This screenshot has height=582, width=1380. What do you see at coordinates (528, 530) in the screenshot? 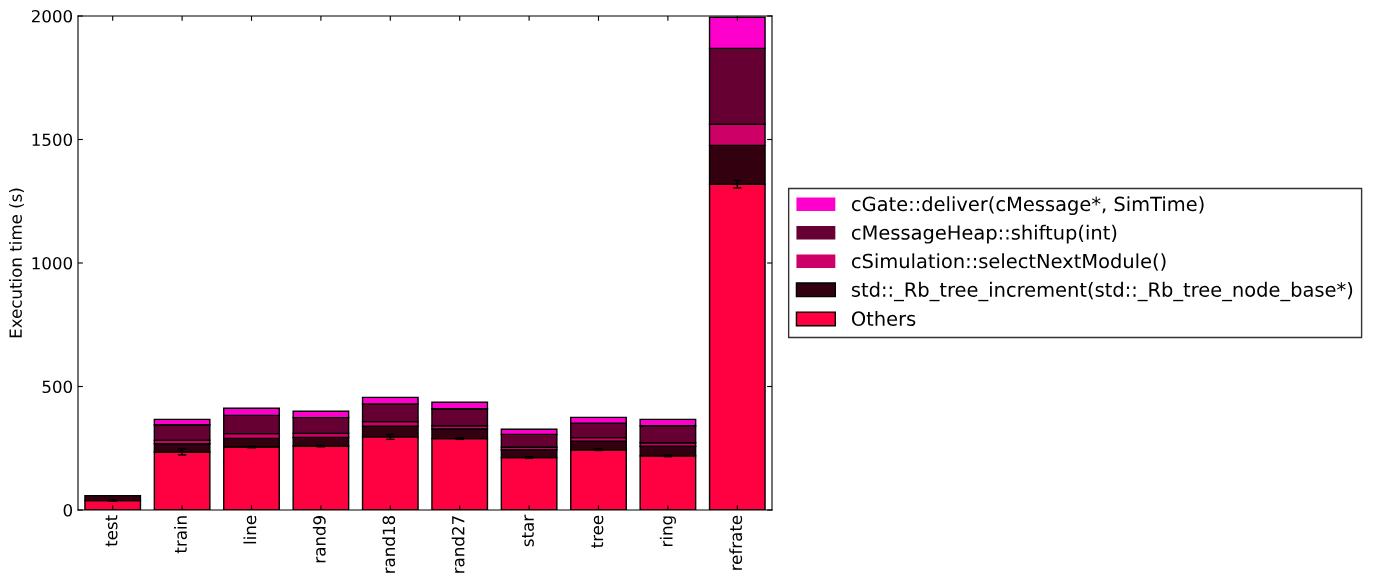
I see `x-tick-label: star` at bounding box center [528, 530].